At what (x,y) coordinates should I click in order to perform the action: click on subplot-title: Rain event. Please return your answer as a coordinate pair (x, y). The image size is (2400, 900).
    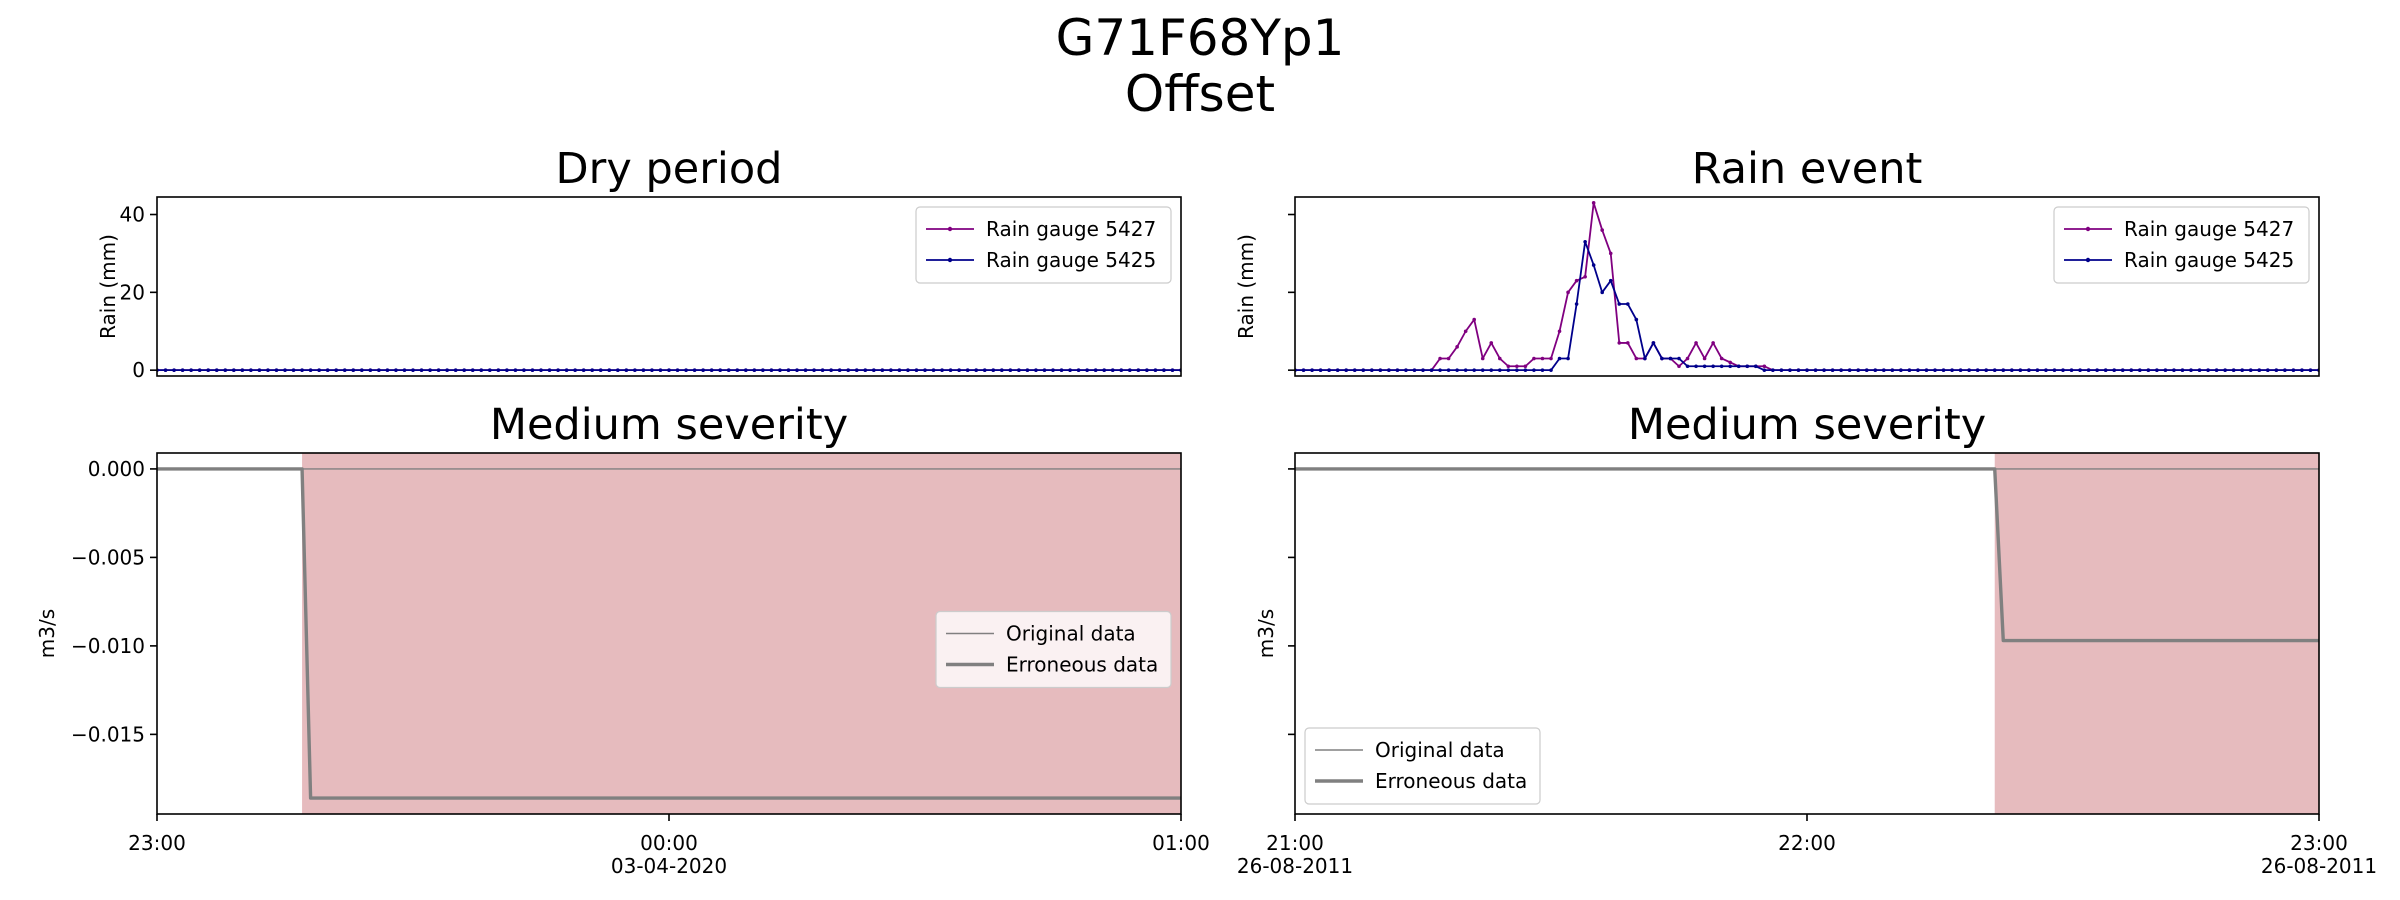
    Looking at the image, I should click on (1807, 169).